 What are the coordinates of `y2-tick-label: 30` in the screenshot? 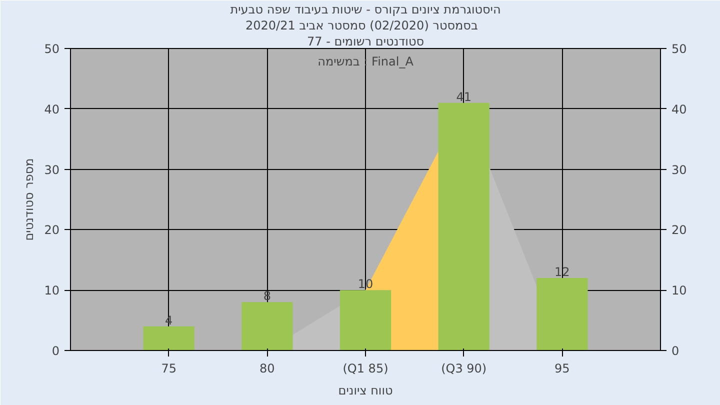 It's located at (679, 169).